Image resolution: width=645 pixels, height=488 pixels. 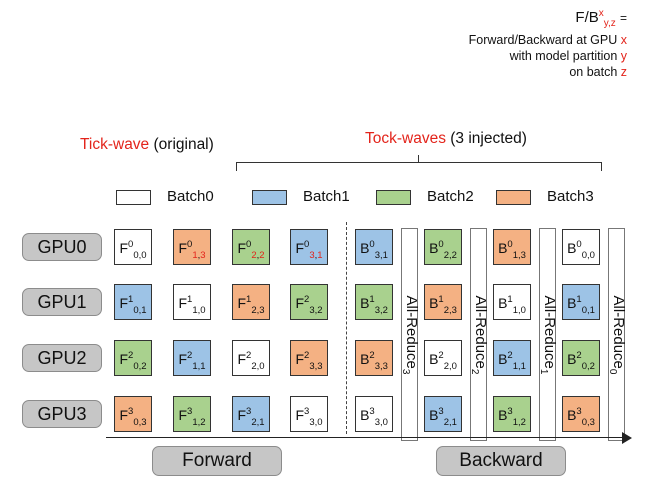 I want to click on all-reduce-label-3: All-Reduce0, so click(x=616, y=334).